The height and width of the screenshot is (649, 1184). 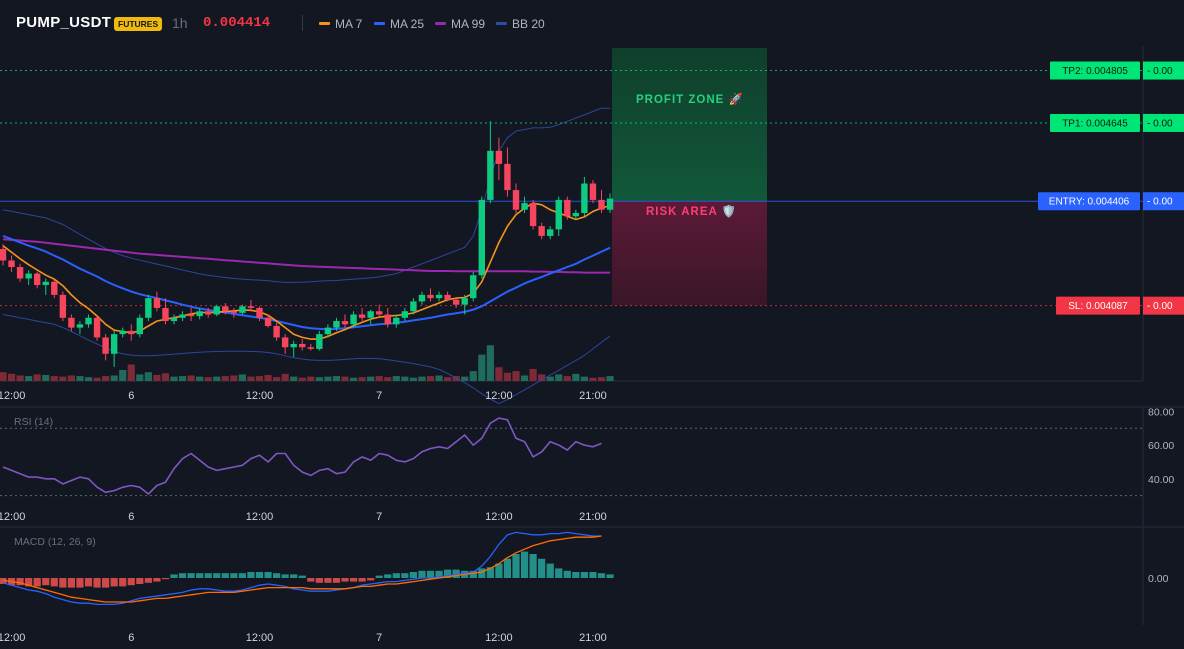 I want to click on time-tick-label: 21:00, so click(x=593, y=396).